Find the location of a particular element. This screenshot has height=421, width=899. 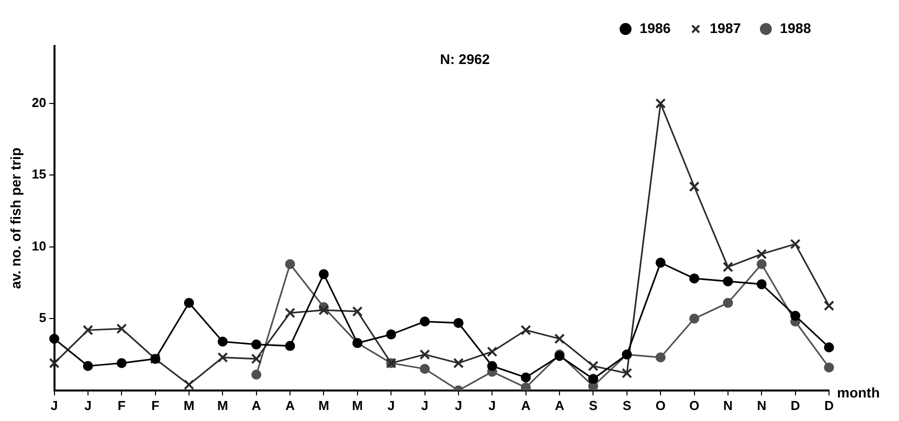

x-axis-title: month is located at coordinates (858, 392).